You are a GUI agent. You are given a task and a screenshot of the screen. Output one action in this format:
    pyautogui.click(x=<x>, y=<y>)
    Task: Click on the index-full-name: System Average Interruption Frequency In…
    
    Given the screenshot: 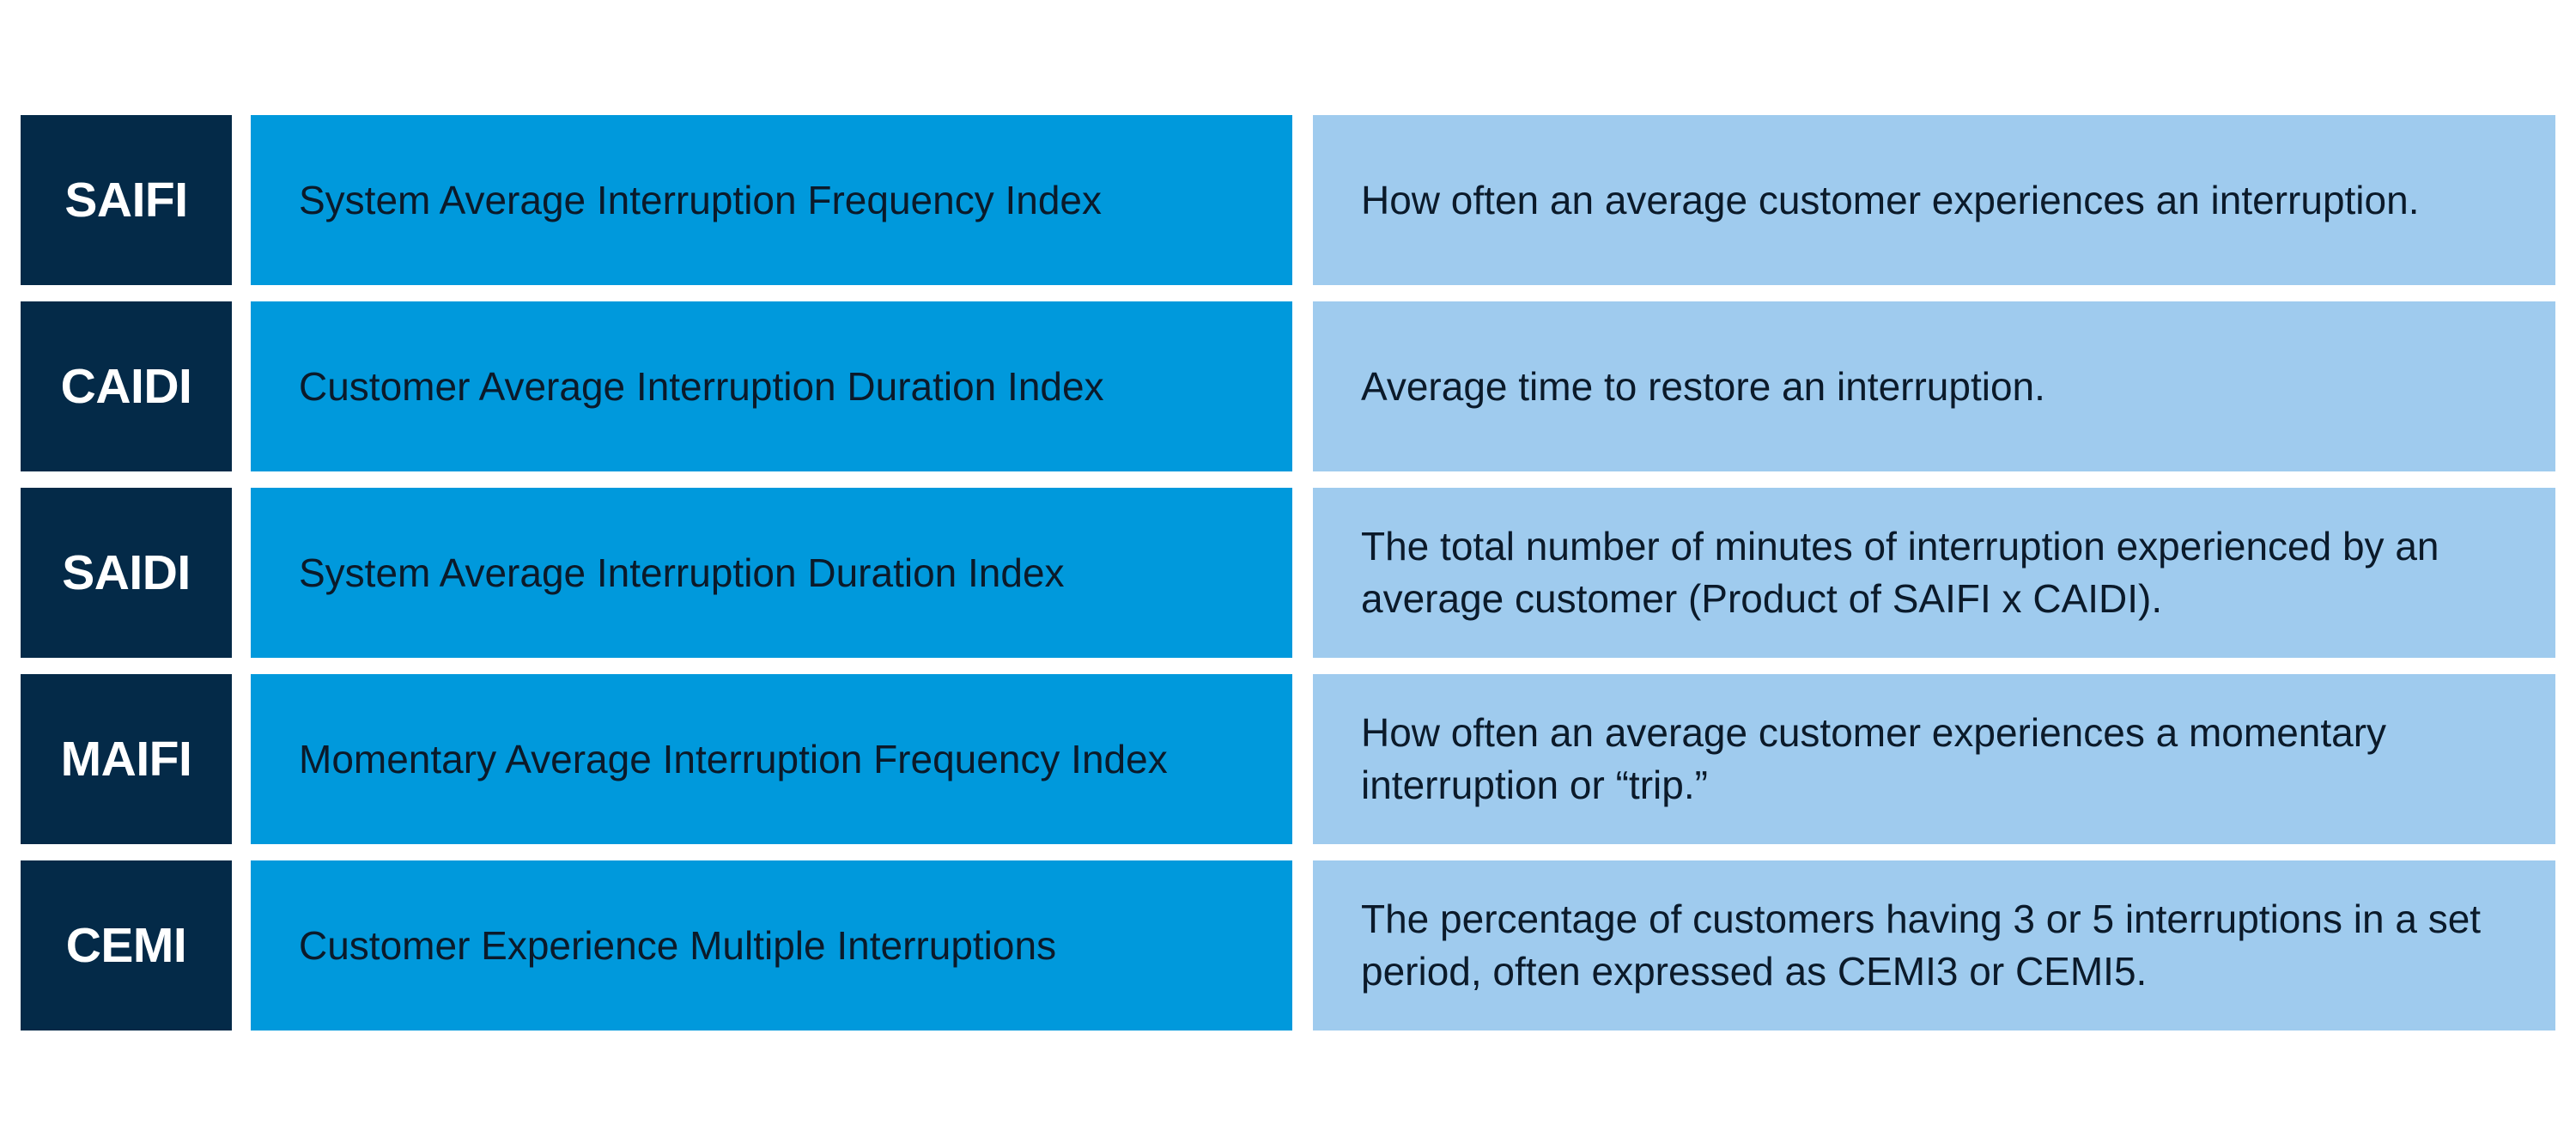 What is the action you would take?
    pyautogui.click(x=771, y=200)
    